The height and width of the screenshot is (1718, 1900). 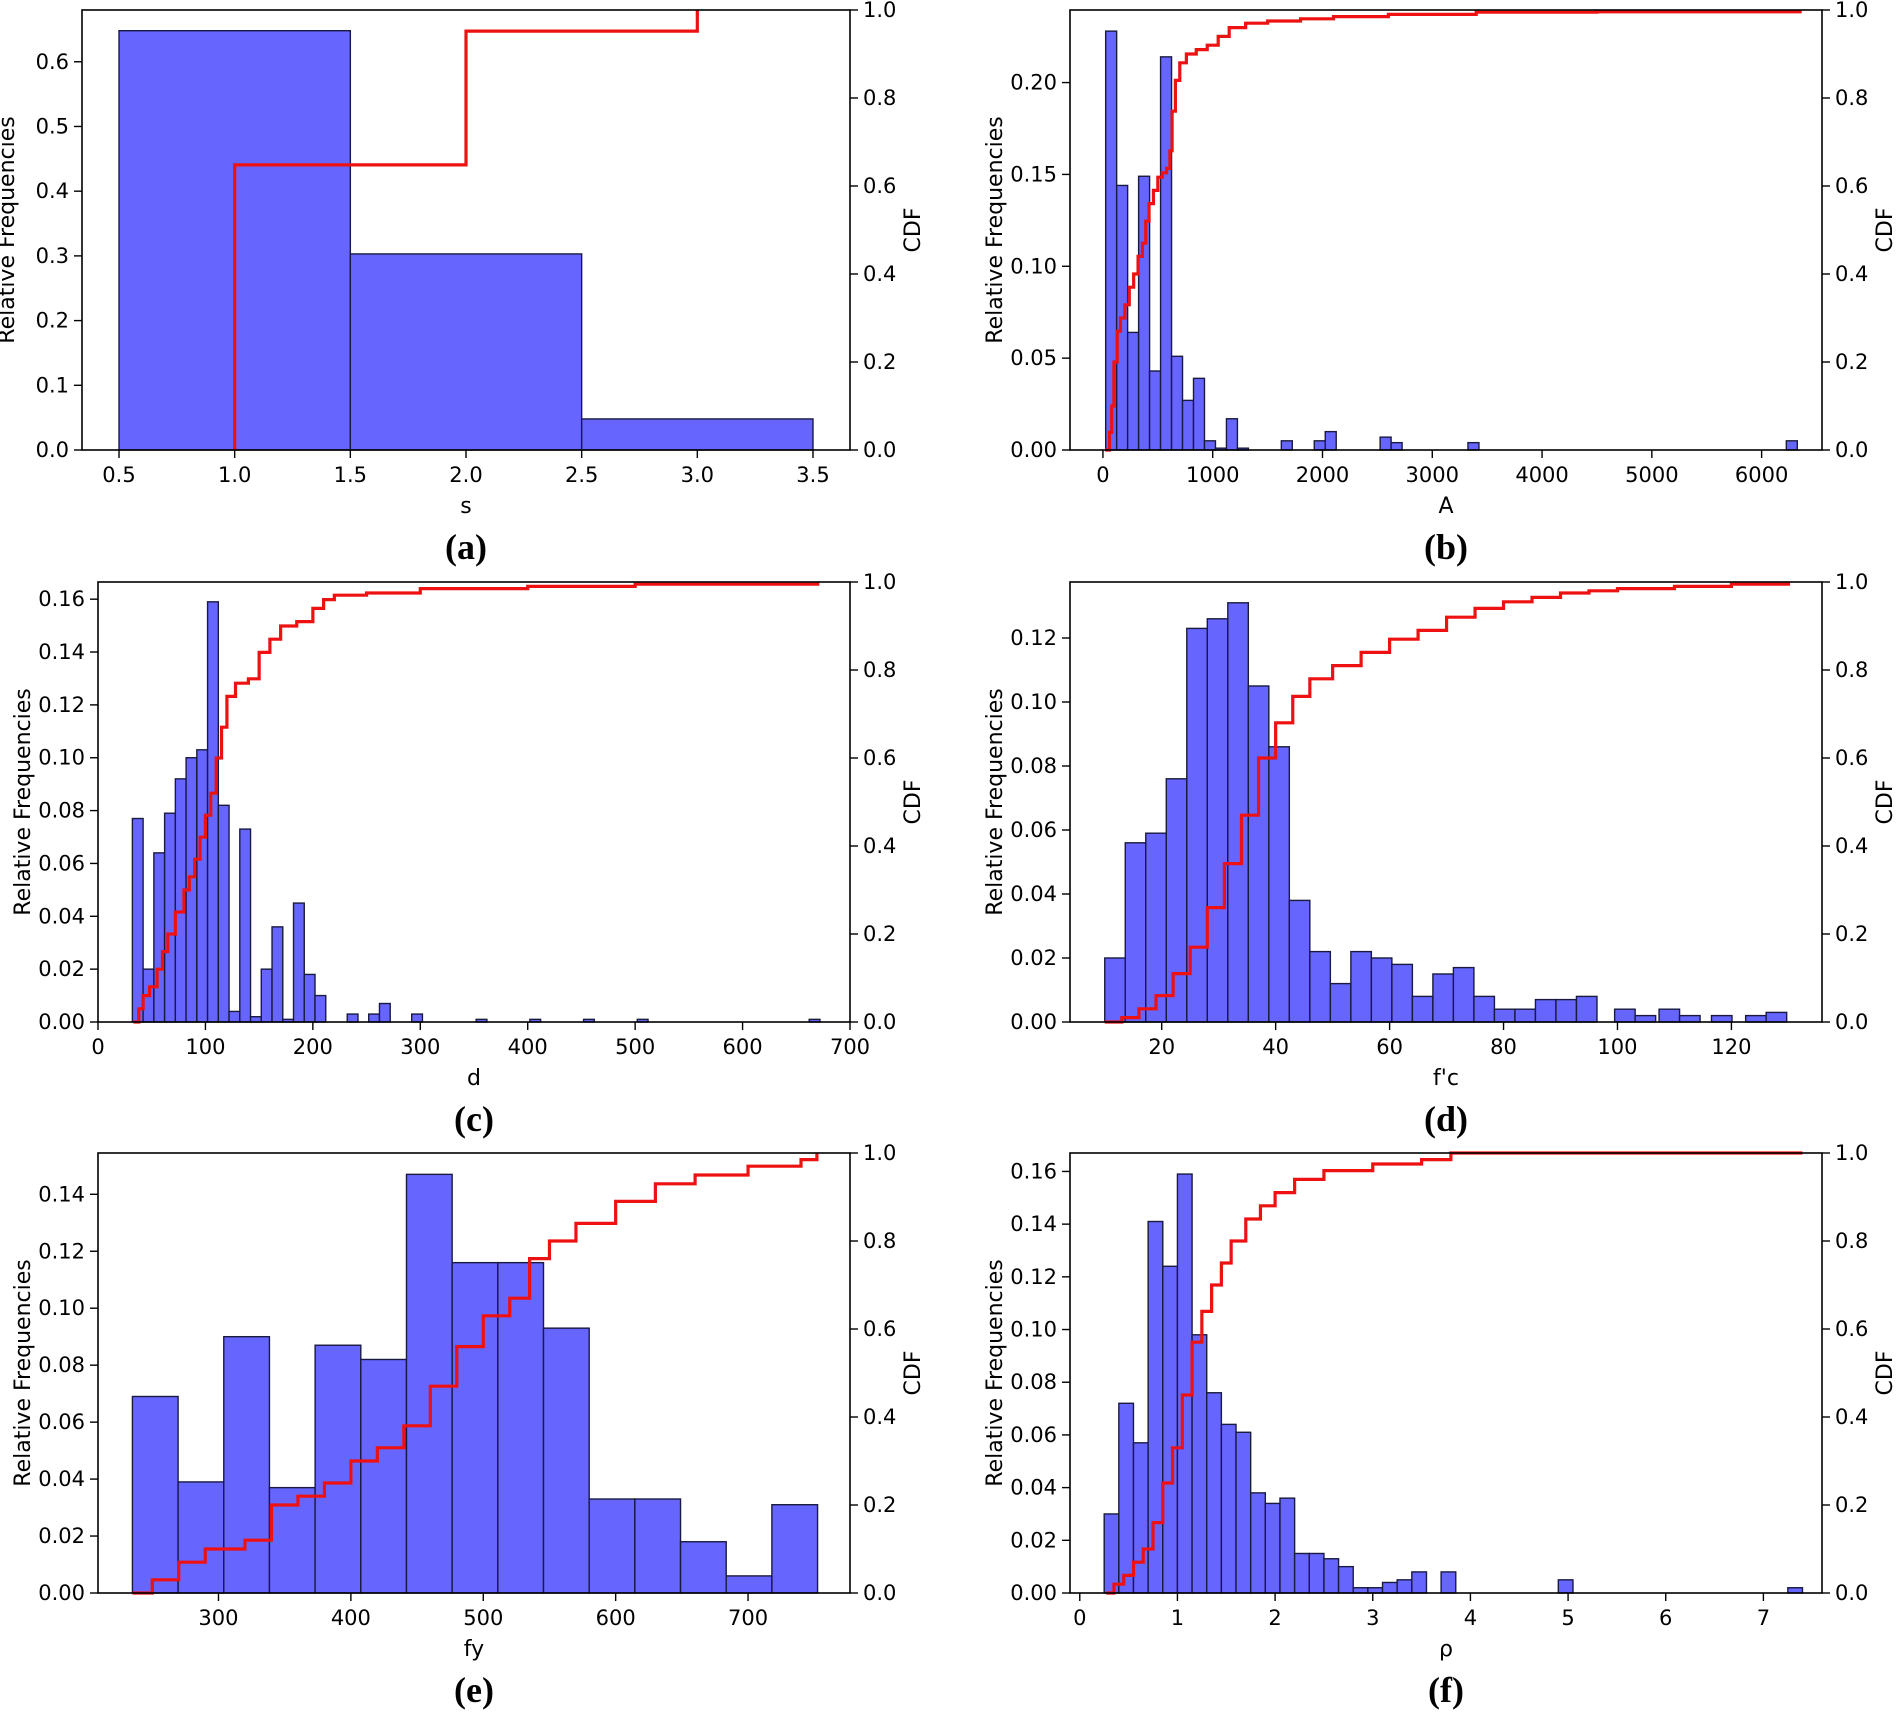 I want to click on x-tick-label: 60, so click(x=1389, y=1047).